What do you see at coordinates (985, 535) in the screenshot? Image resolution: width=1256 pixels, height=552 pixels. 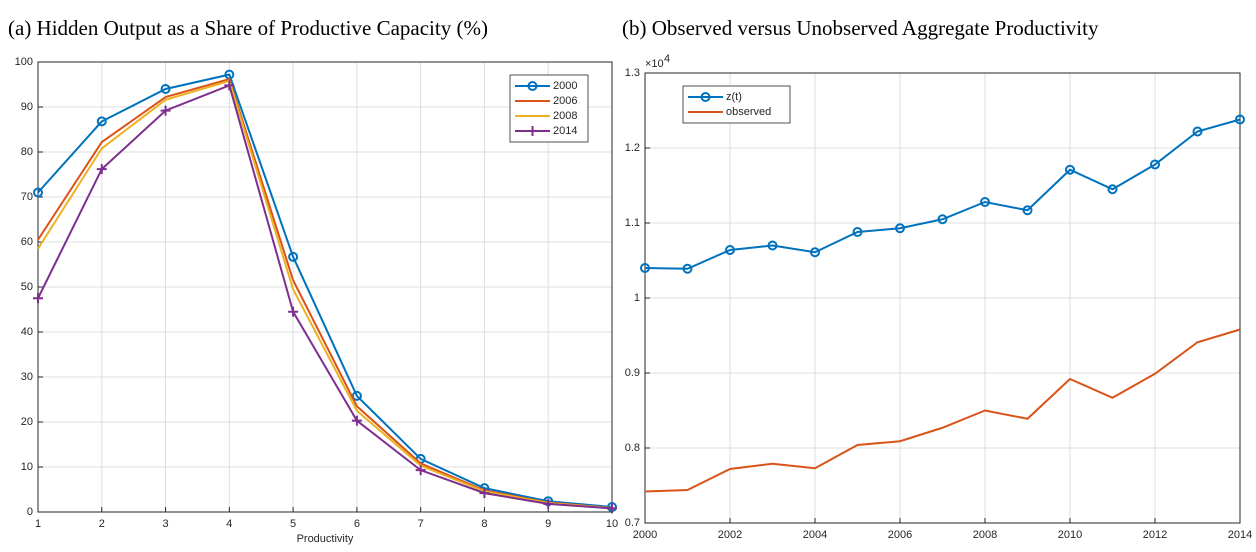 I see `x-tick-label: 2008` at bounding box center [985, 535].